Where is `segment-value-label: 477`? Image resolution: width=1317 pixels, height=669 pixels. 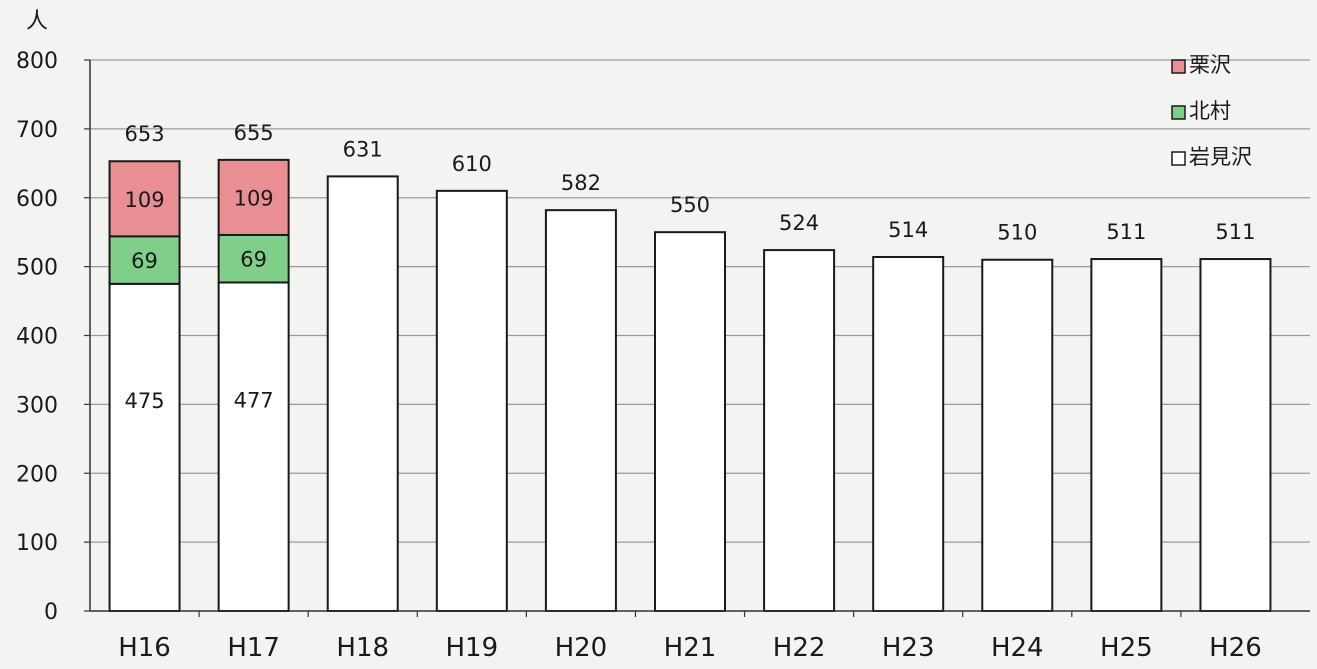 segment-value-label: 477 is located at coordinates (254, 400).